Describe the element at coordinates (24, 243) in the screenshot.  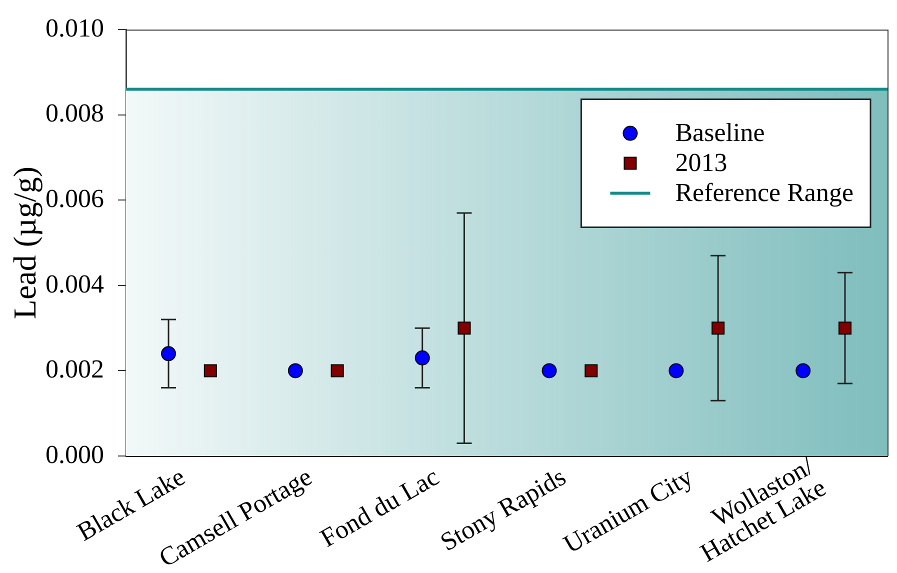
I see `y-axis-title: Lead (µg/g)` at that location.